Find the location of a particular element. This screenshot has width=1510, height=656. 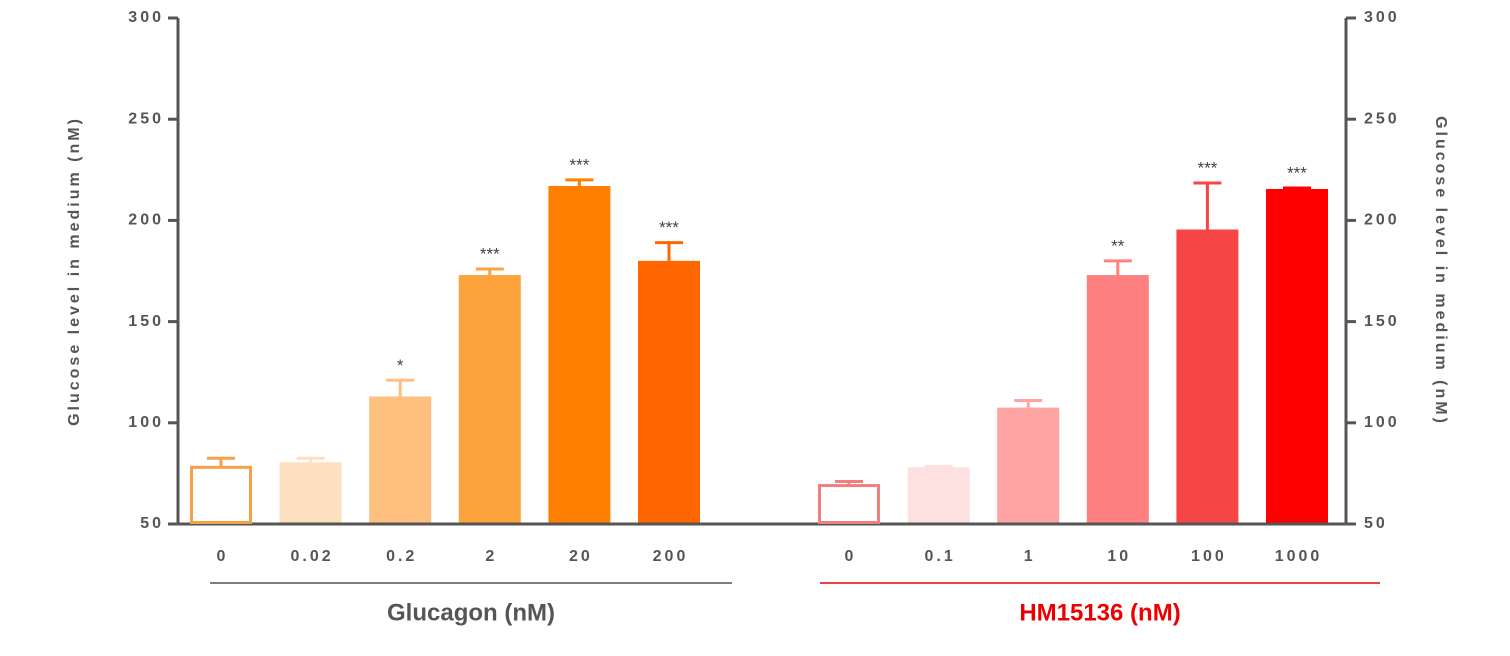

x-tick-label: 10 is located at coordinates (1119, 556).